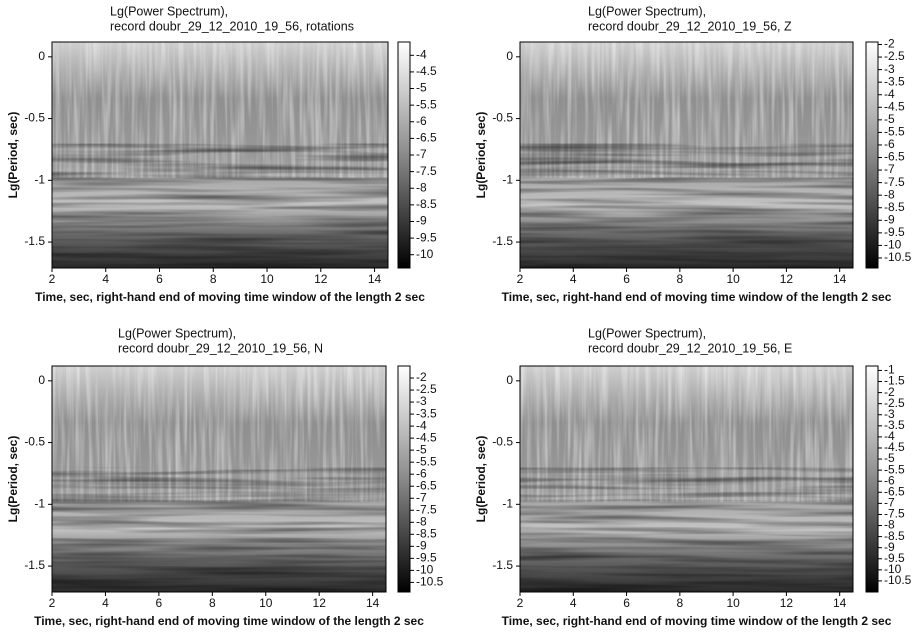  I want to click on x-tick-label: 4, so click(105, 279).